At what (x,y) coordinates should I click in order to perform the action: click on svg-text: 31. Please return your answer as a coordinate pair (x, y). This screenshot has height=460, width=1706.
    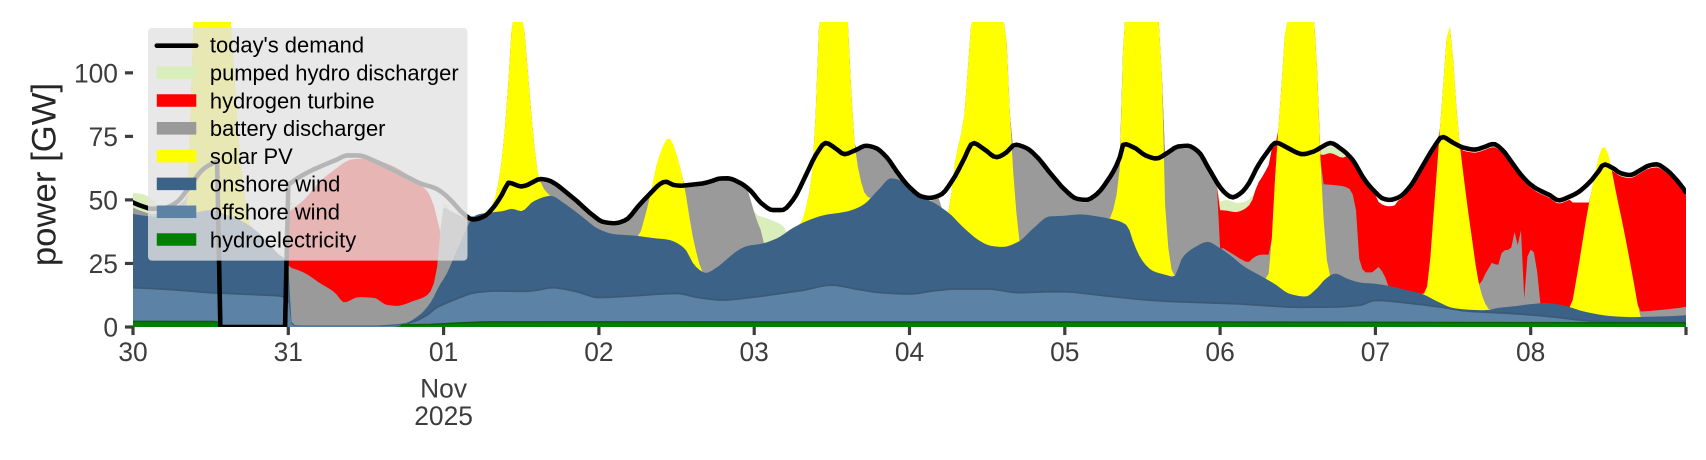
    Looking at the image, I should click on (288, 352).